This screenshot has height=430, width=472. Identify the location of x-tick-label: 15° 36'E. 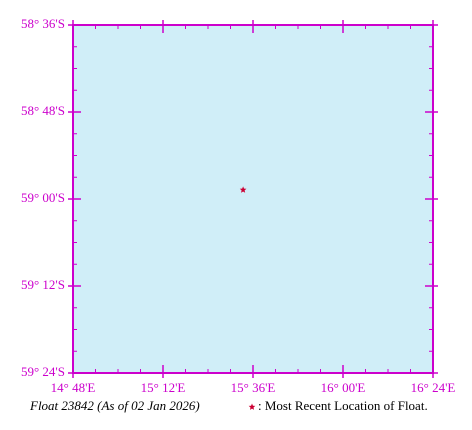
(253, 387).